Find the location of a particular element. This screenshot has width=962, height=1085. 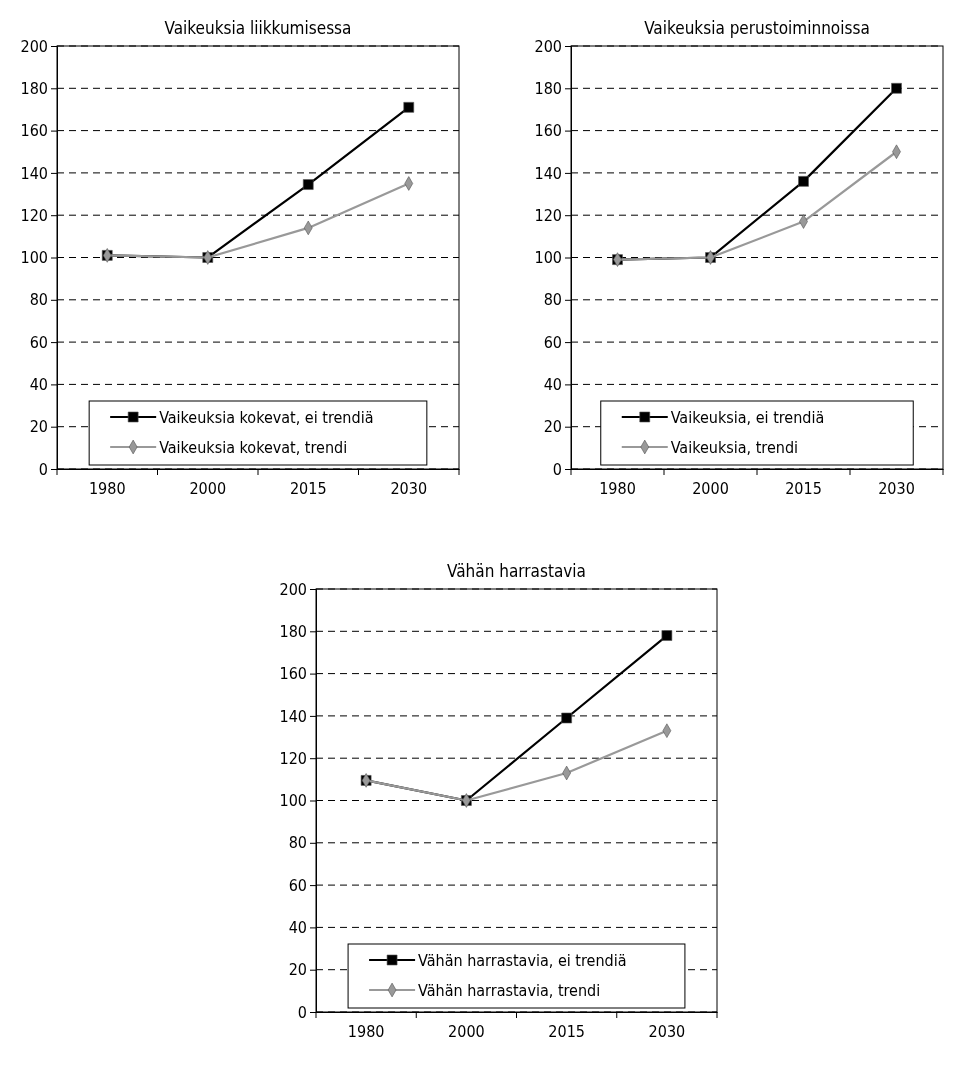

legend-label: Vaikeuksia kokevat, ei trendiä is located at coordinates (266, 417).